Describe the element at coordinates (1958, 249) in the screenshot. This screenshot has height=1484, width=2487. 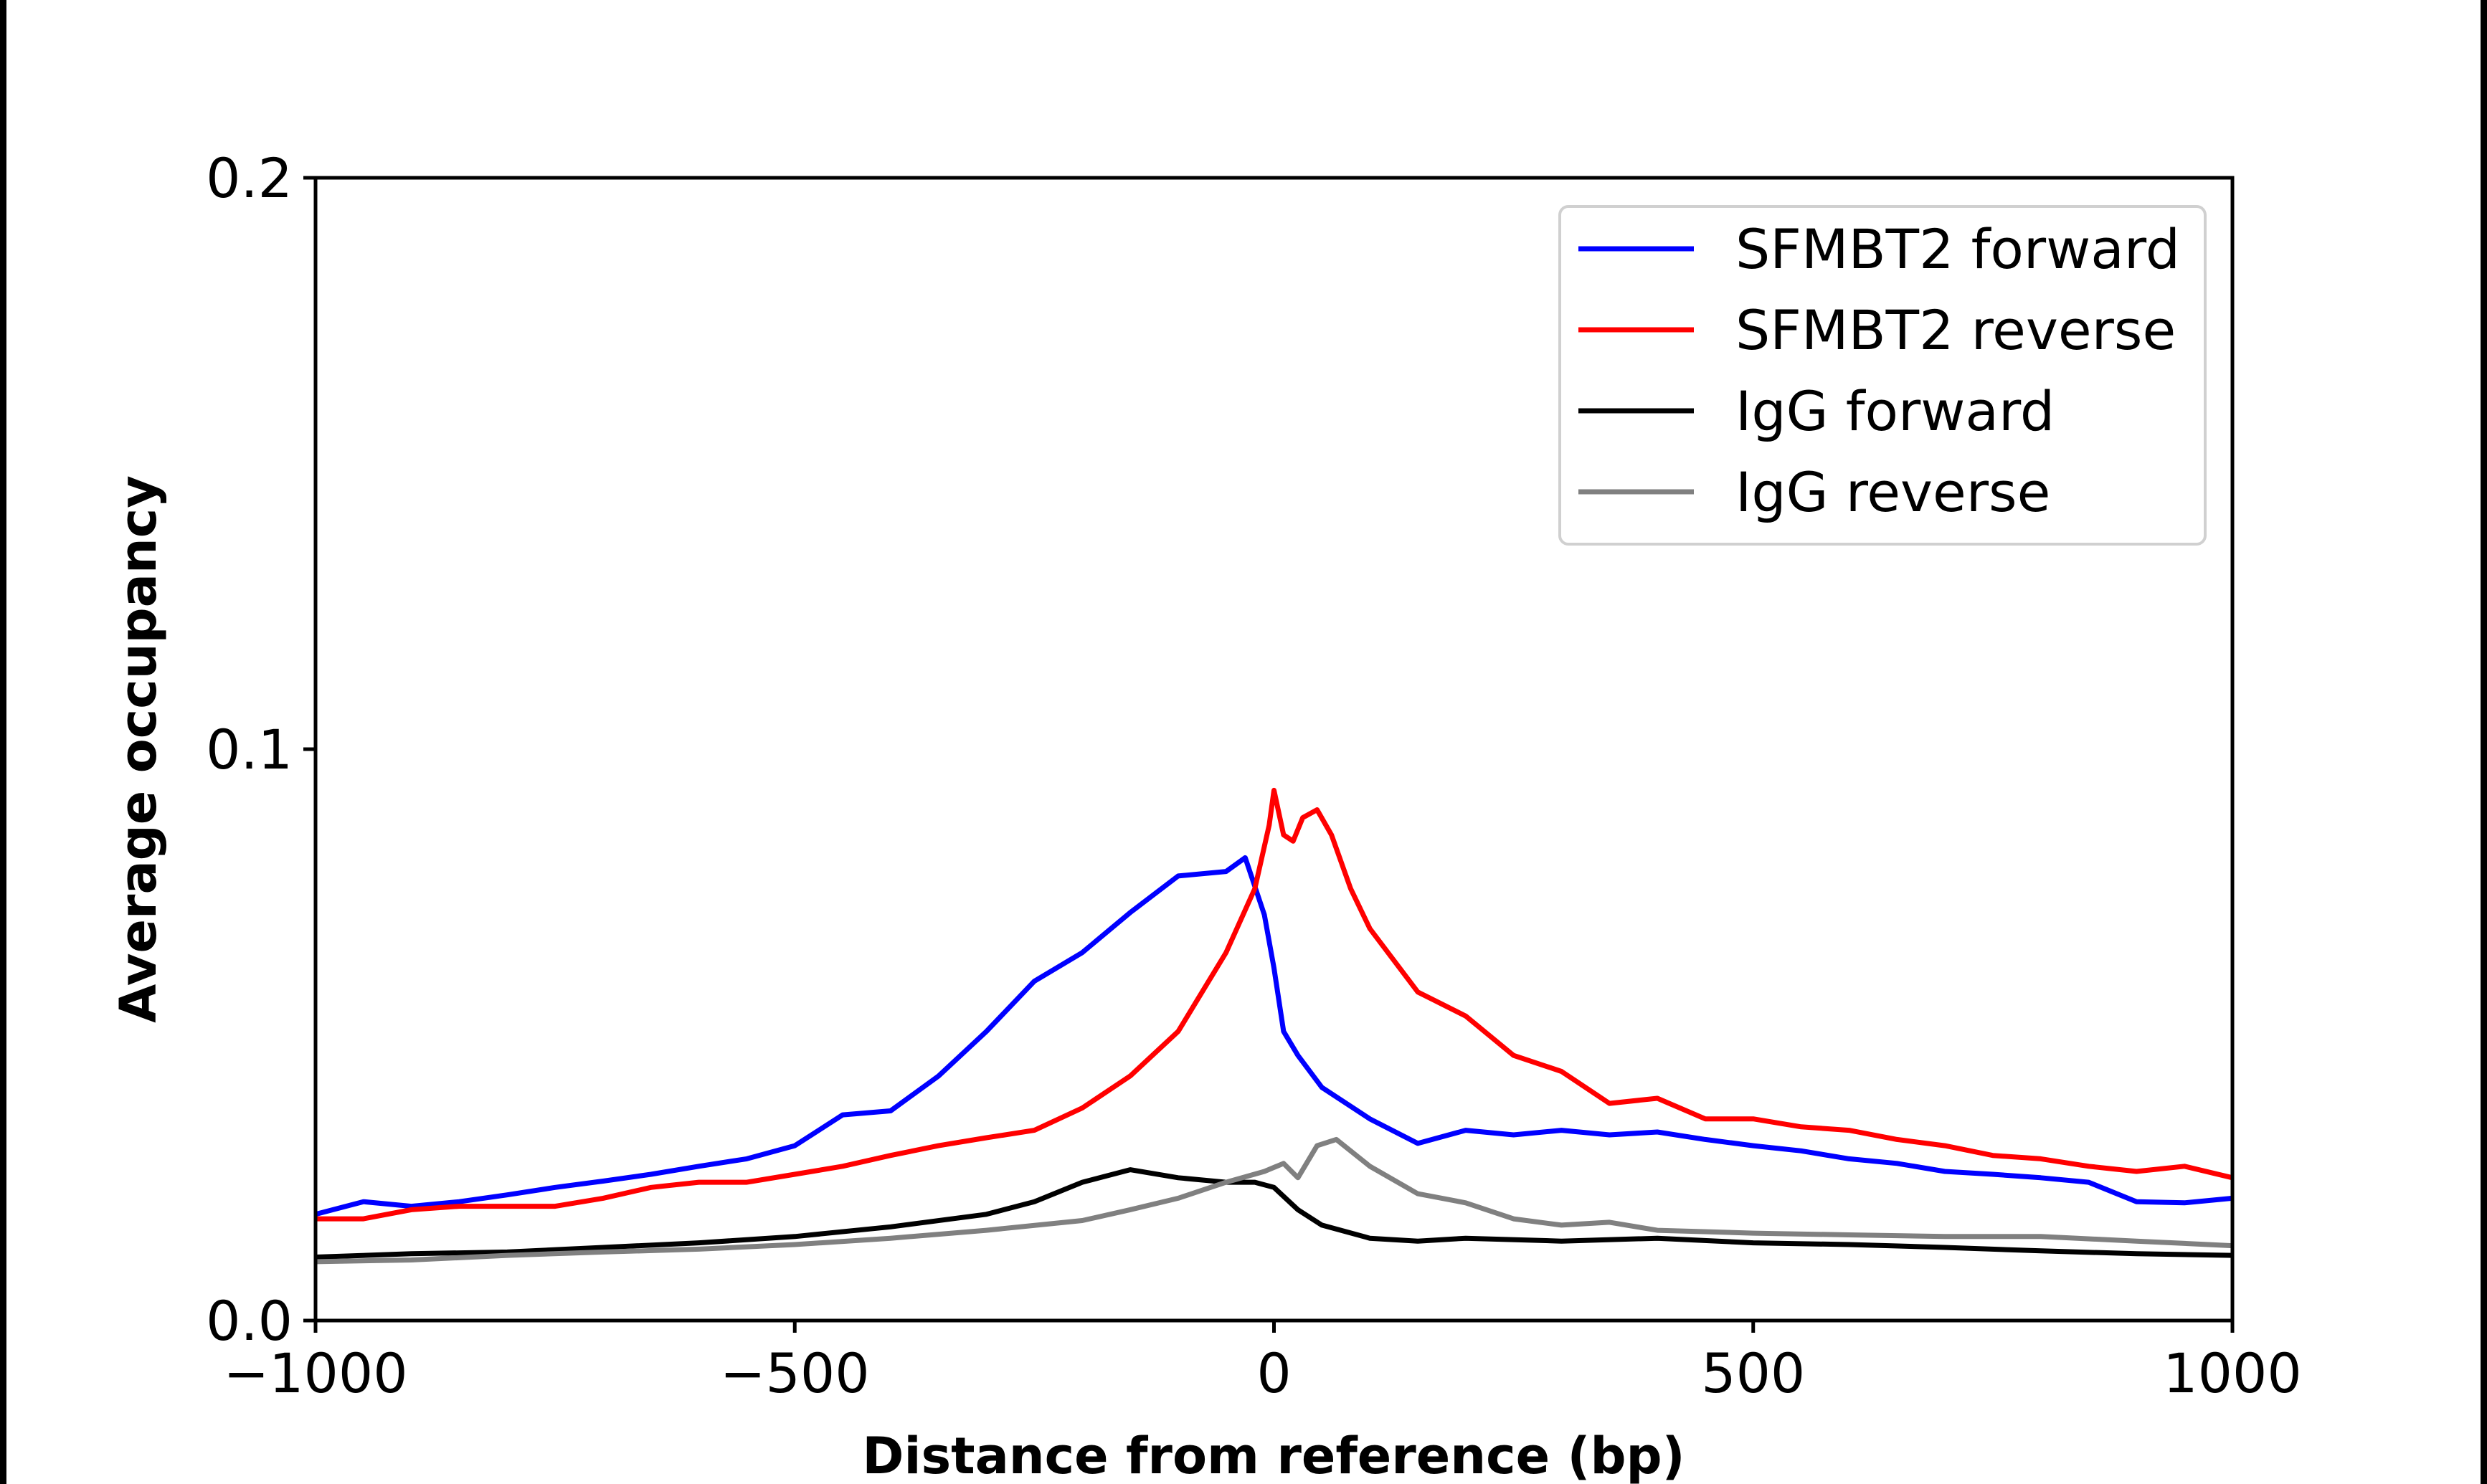
I see `legend-label: SFMBT2 forward` at that location.